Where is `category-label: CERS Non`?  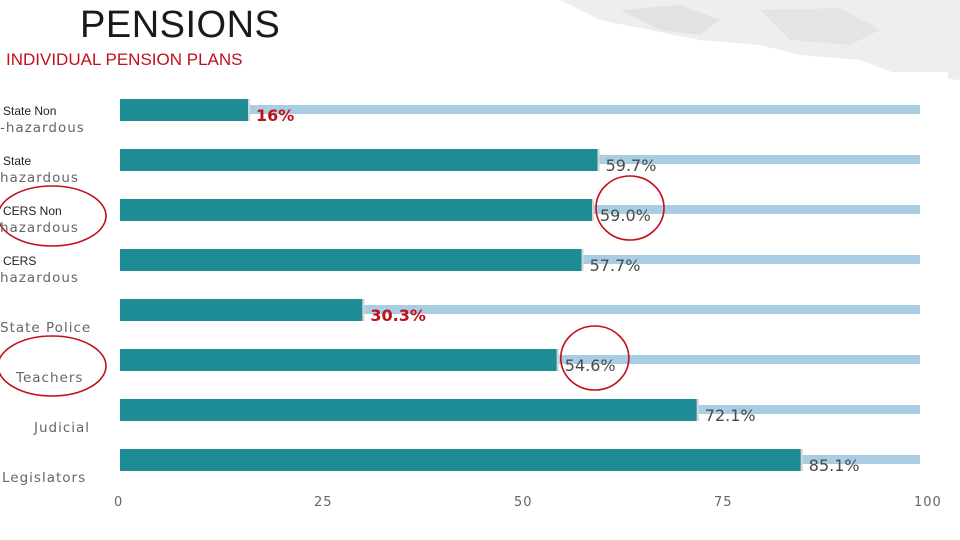 category-label: CERS Non is located at coordinates (32, 211).